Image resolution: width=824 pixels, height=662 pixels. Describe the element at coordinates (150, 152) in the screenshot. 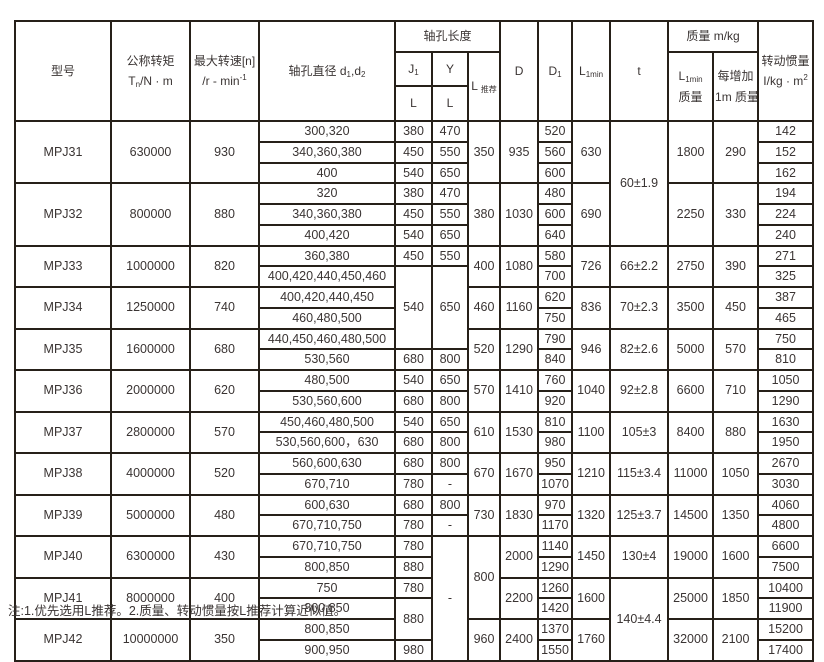

I see `table-cell: 630000` at that location.